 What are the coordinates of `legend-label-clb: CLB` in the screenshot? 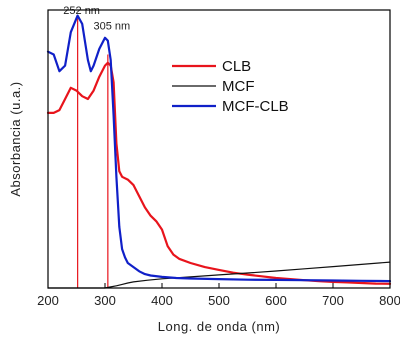 It's located at (236, 66).